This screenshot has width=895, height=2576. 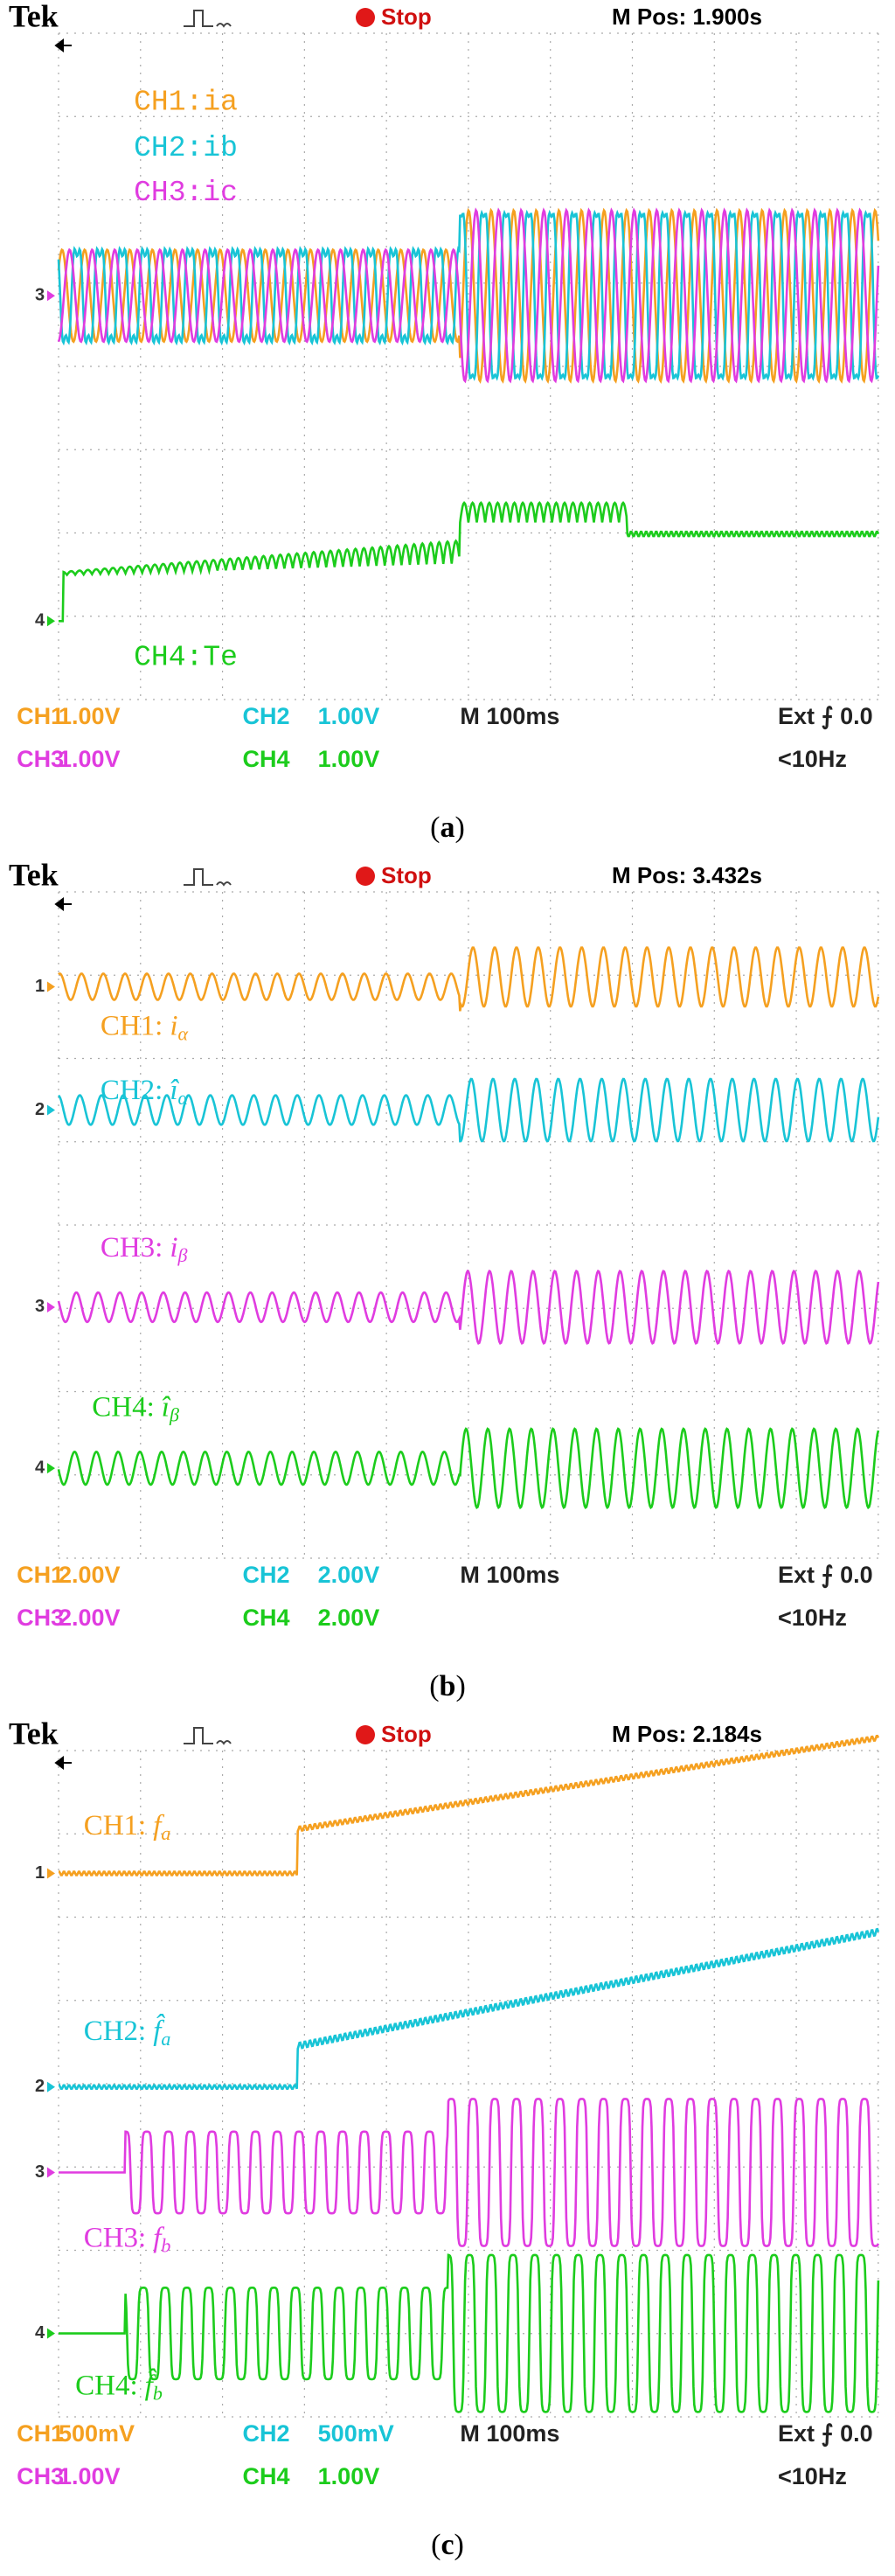 I want to click on channel-label: CH2: f̂a, so click(x=127, y=2031).